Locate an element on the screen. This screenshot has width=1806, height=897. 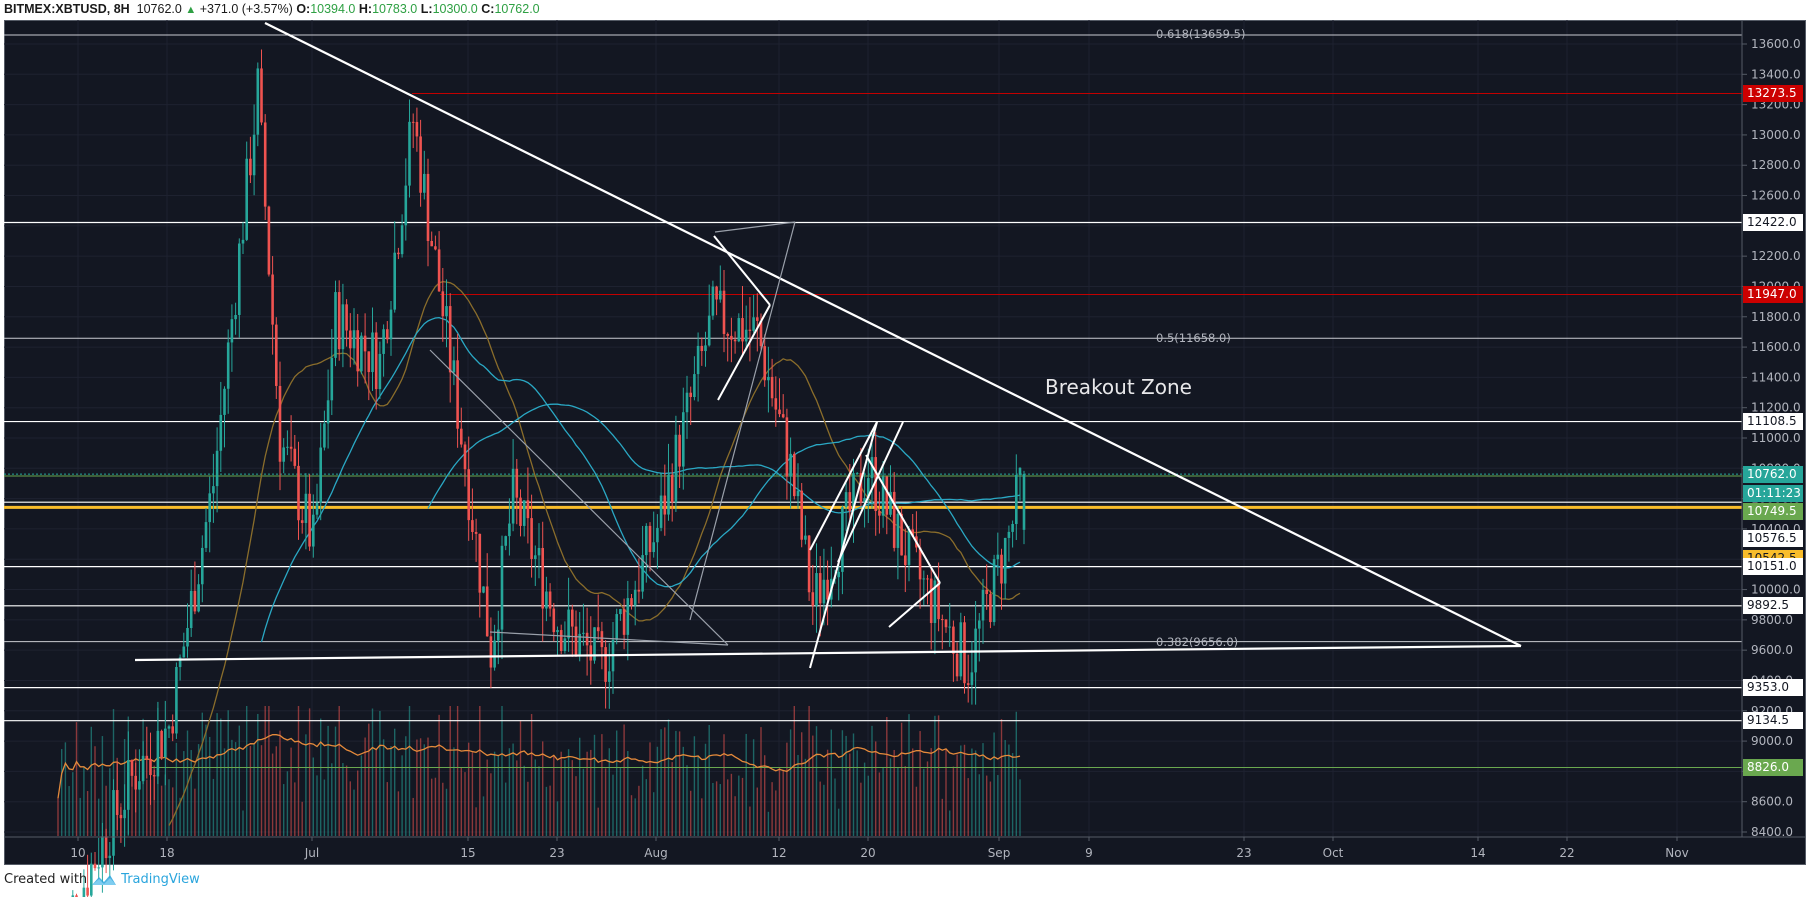
time-tick-label: 14 is located at coordinates (1477, 853).